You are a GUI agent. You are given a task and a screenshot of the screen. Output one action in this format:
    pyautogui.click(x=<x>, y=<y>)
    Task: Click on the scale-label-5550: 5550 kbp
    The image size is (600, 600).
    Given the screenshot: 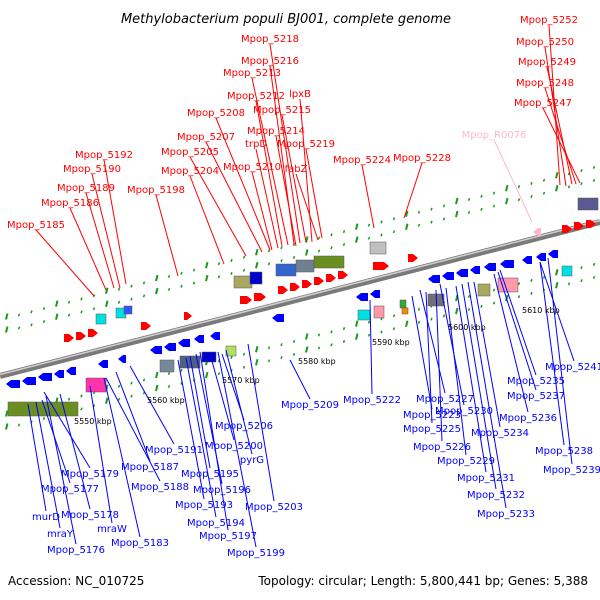 What is the action you would take?
    pyautogui.click(x=93, y=421)
    